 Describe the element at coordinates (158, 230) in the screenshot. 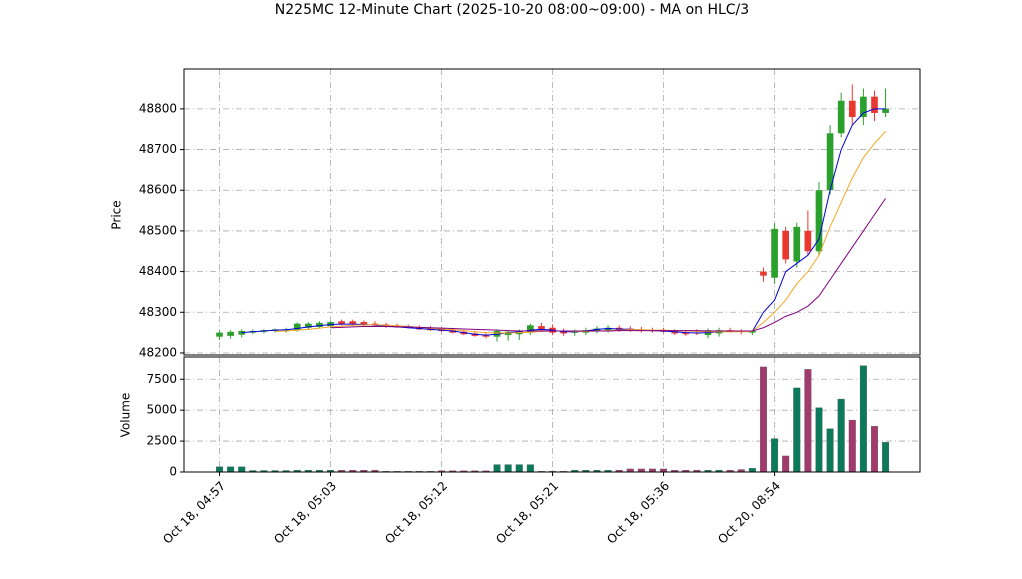

I see `y-tick-label: 48500` at that location.